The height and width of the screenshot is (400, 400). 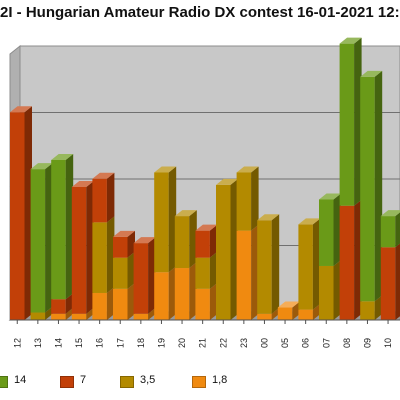 I want to click on bar-09-3,5, so click(x=371, y=307).